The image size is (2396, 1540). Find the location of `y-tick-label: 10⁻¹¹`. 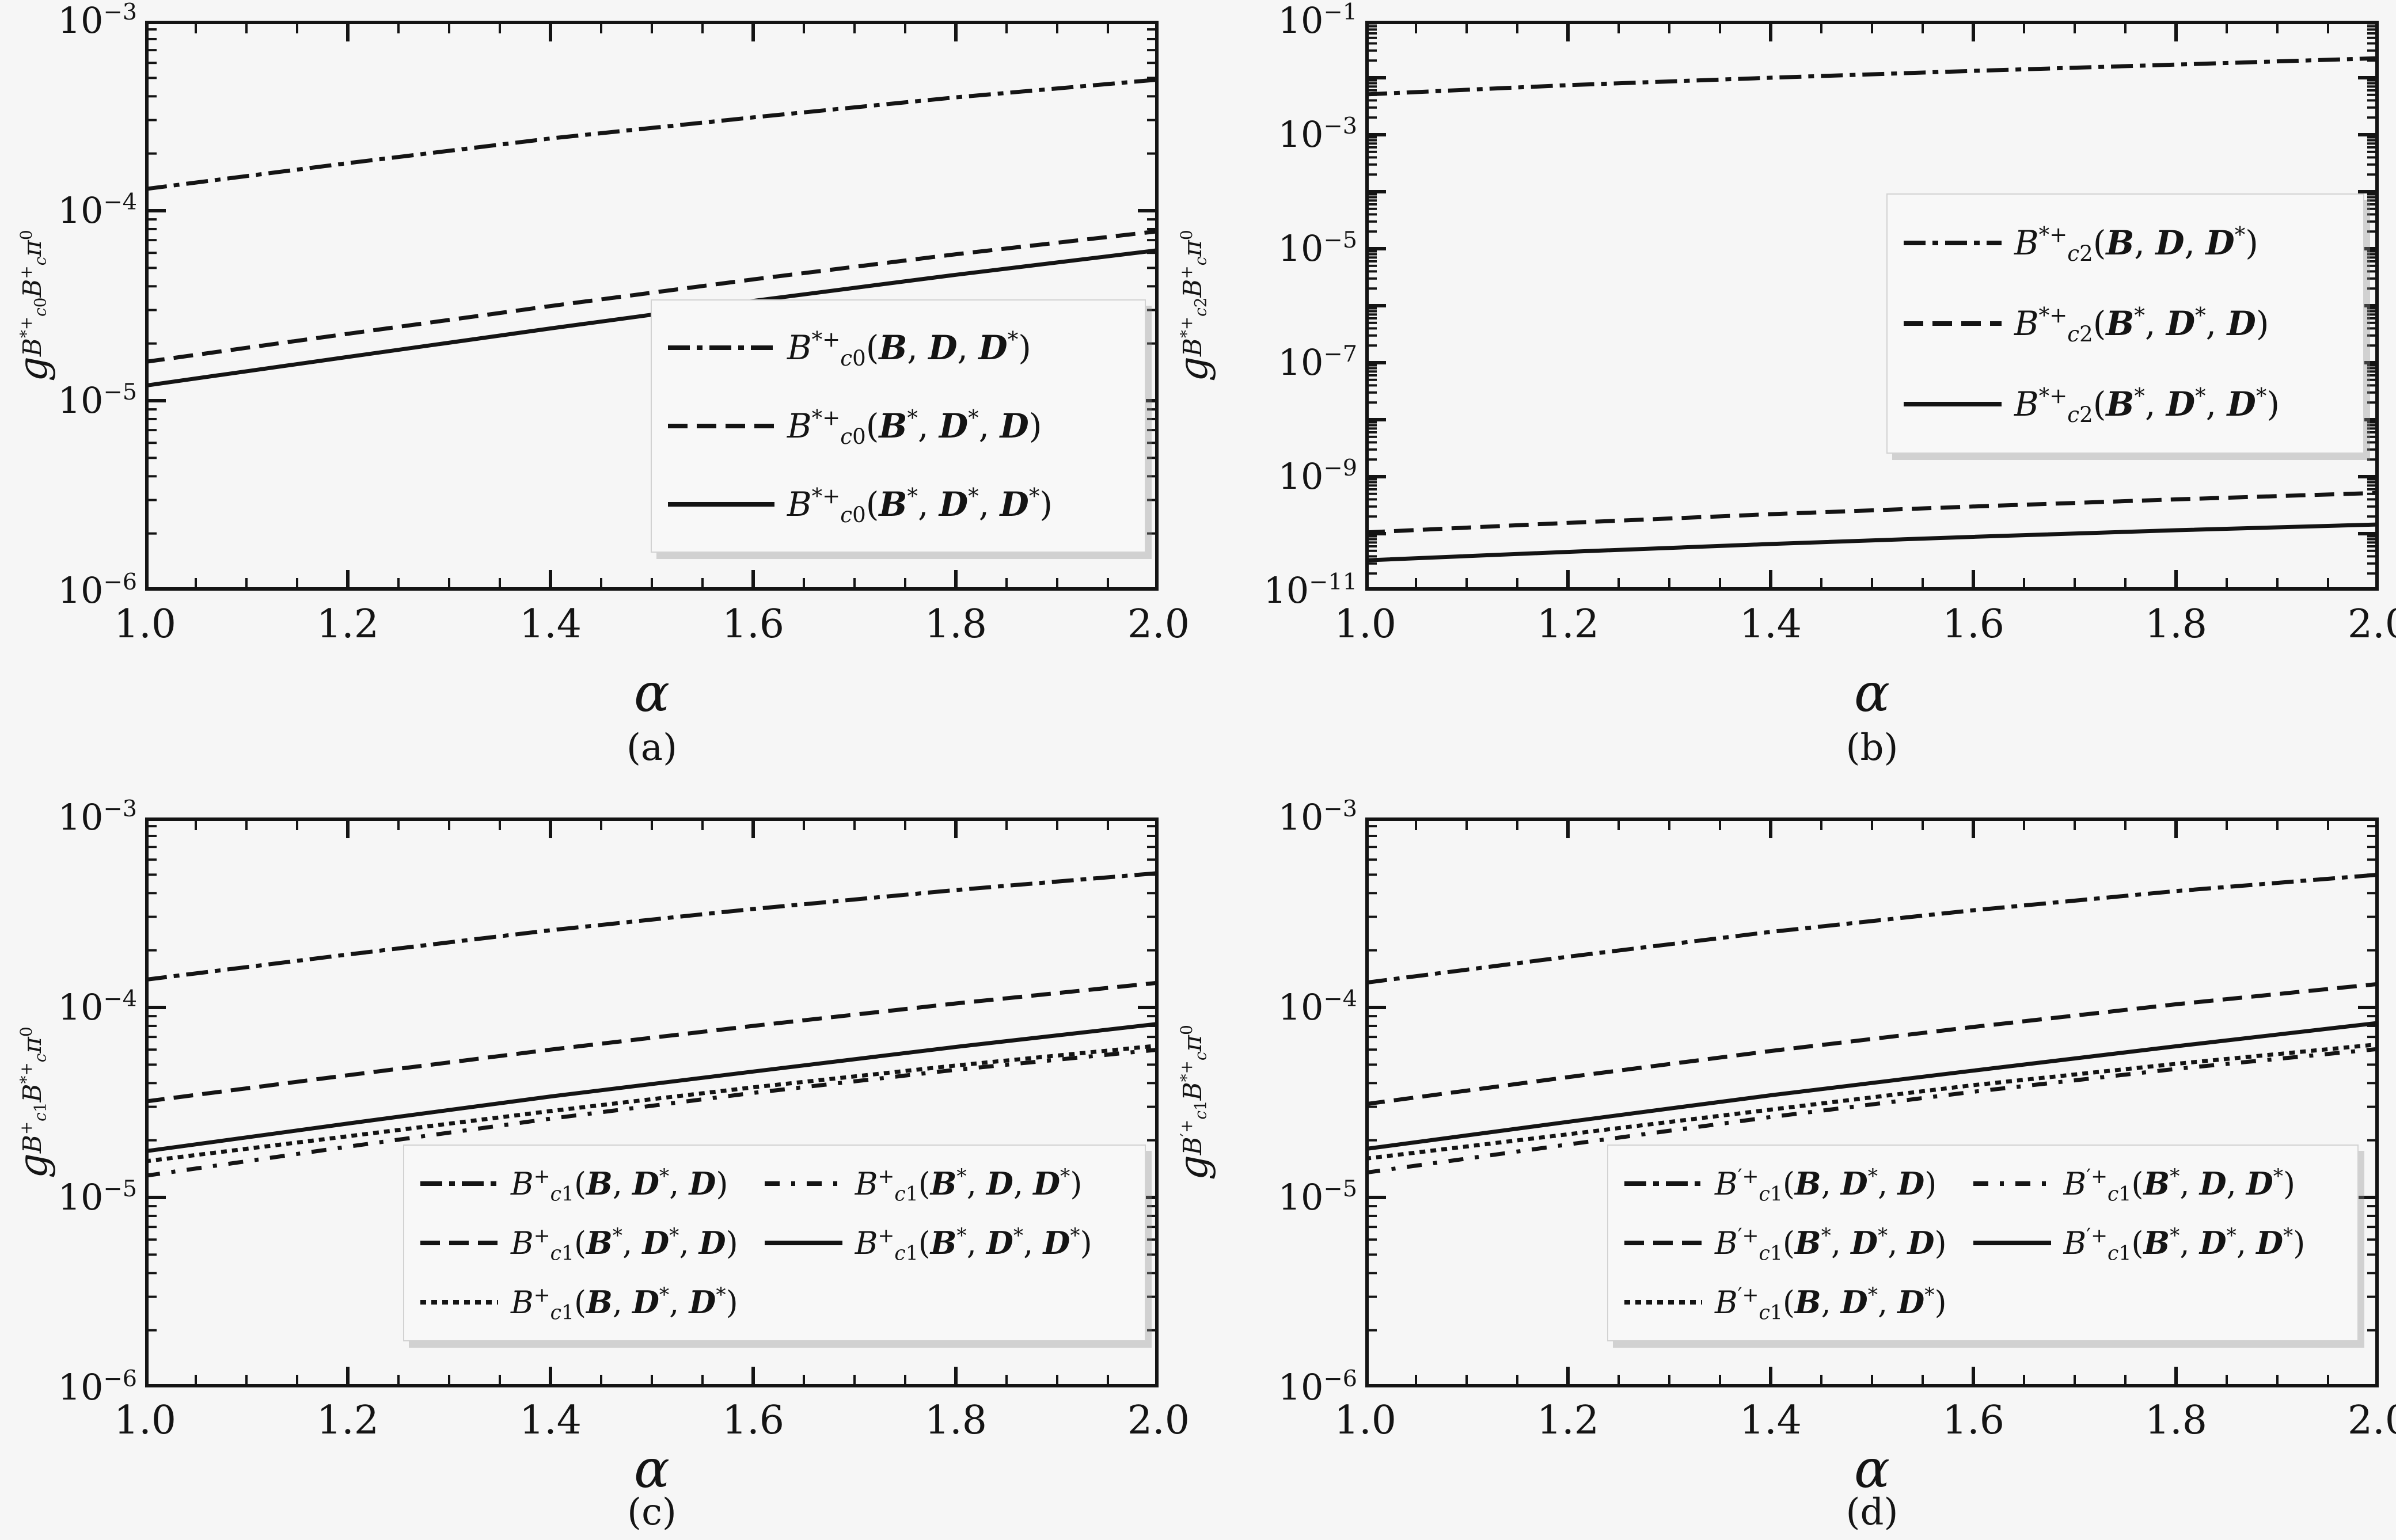

y-tick-label: 10⁻¹¹ is located at coordinates (1310, 590).